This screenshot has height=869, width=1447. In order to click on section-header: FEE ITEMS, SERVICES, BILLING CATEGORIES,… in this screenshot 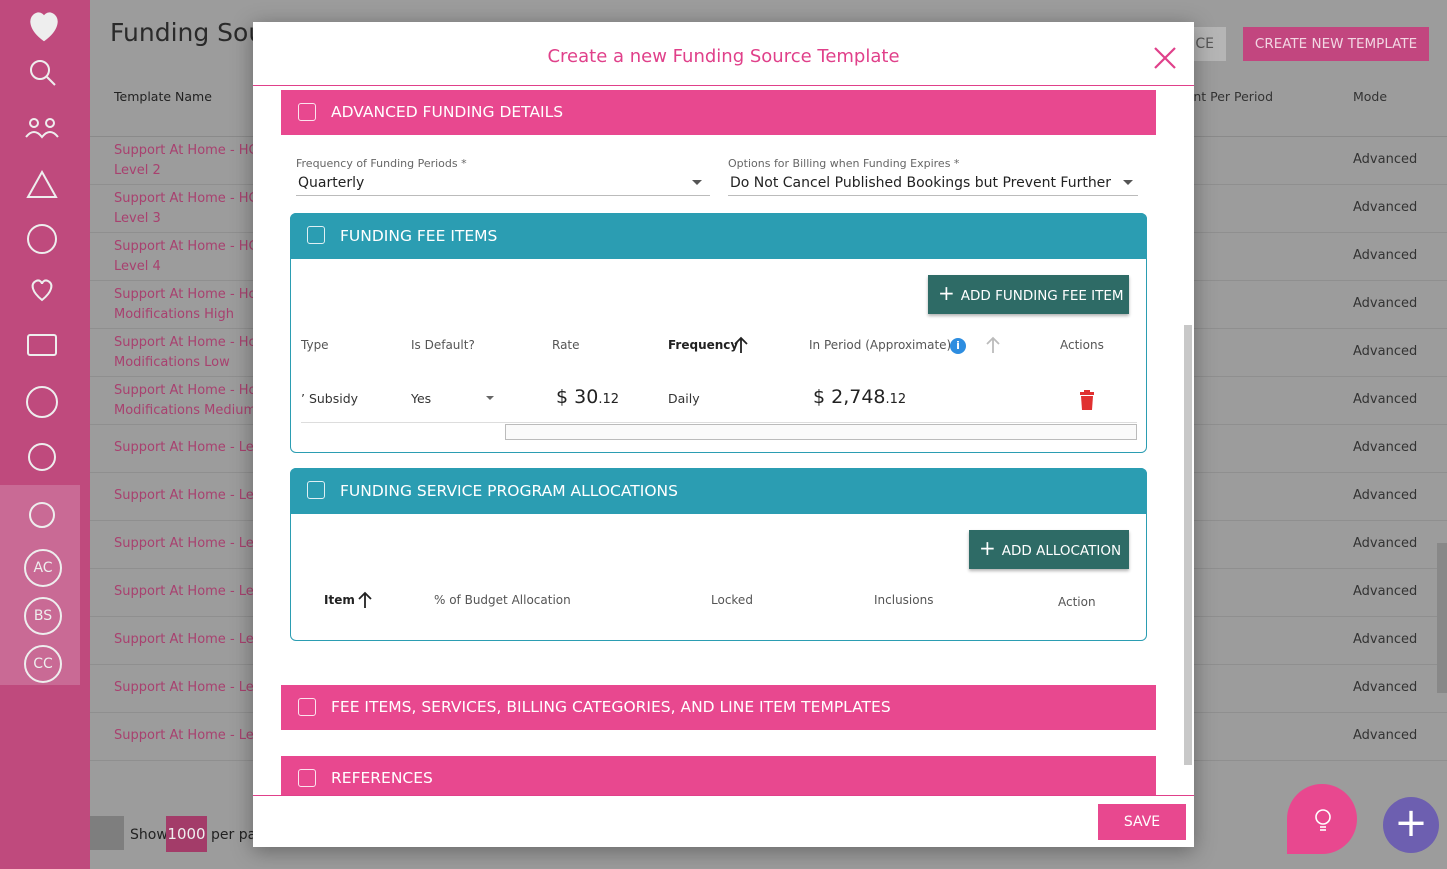, I will do `click(718, 707)`.